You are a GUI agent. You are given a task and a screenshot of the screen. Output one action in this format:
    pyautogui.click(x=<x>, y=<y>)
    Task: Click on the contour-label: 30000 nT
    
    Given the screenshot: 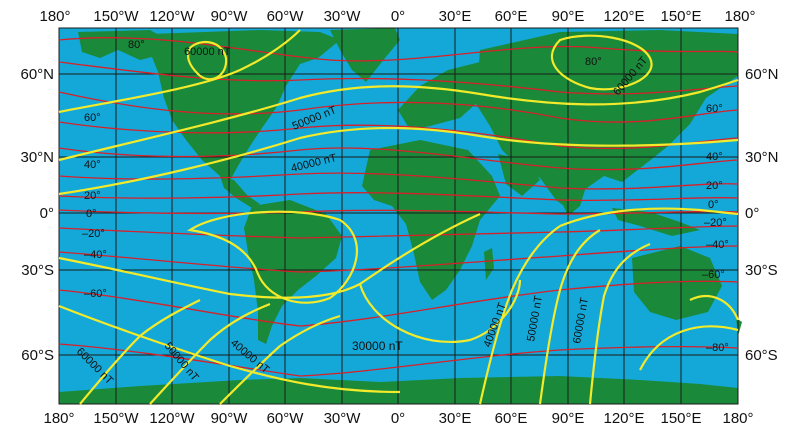 What is the action you would take?
    pyautogui.click(x=377, y=346)
    